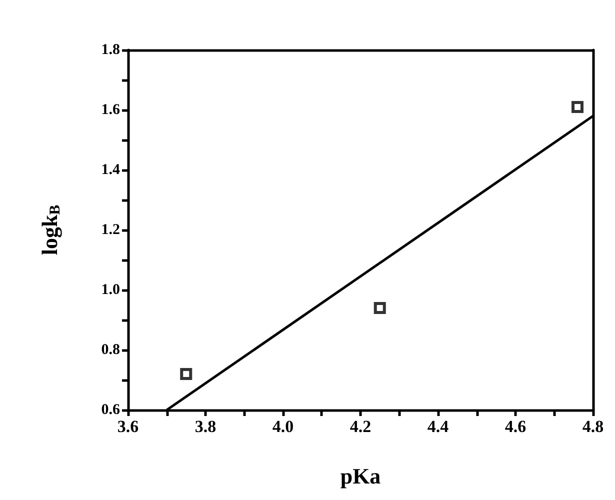 The width and height of the screenshot is (615, 500). What do you see at coordinates (205, 426) in the screenshot?
I see `x-tick-label: 3.8` at bounding box center [205, 426].